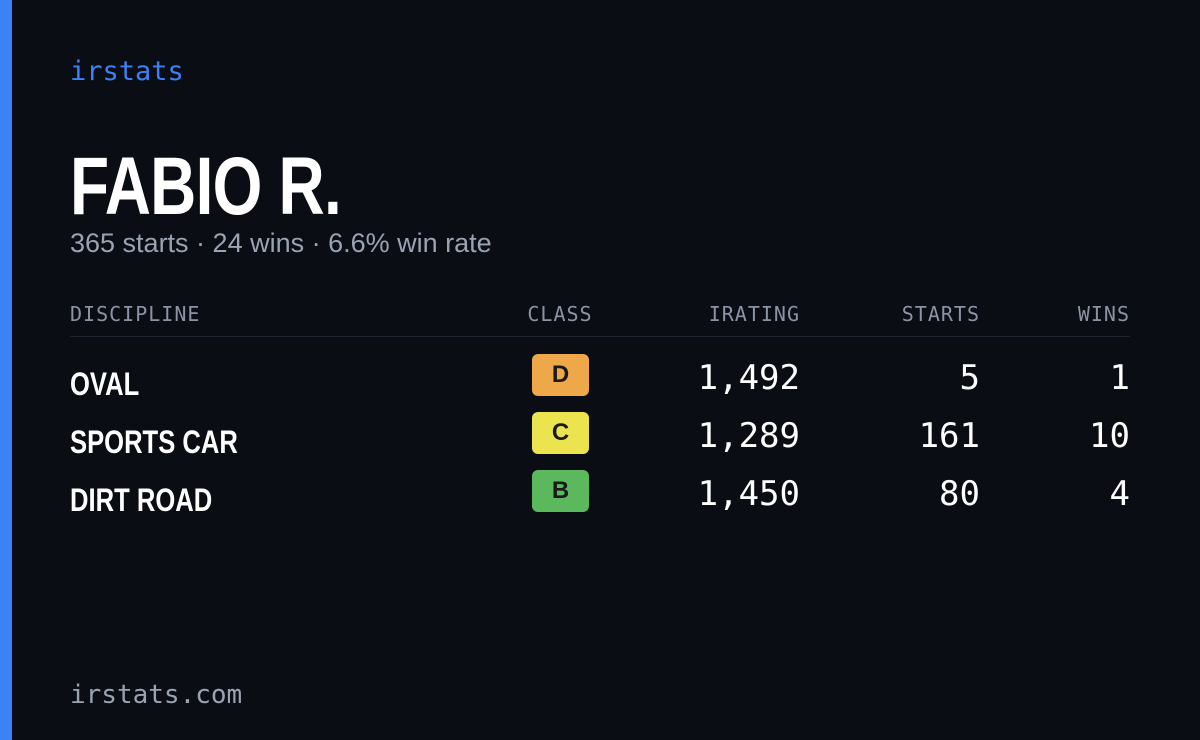  What do you see at coordinates (105, 384) in the screenshot?
I see `discipline: OVAL` at bounding box center [105, 384].